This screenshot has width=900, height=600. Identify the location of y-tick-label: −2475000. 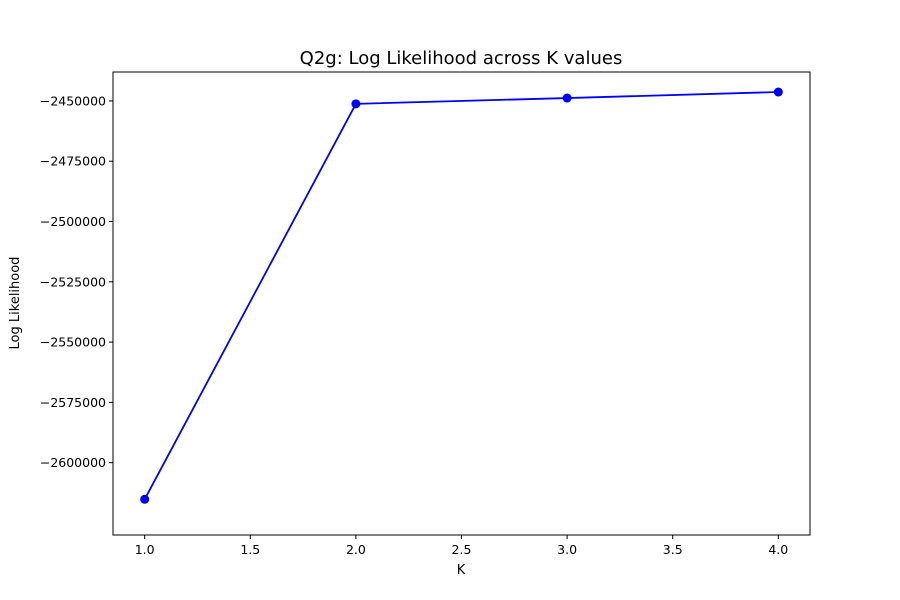
(73, 161).